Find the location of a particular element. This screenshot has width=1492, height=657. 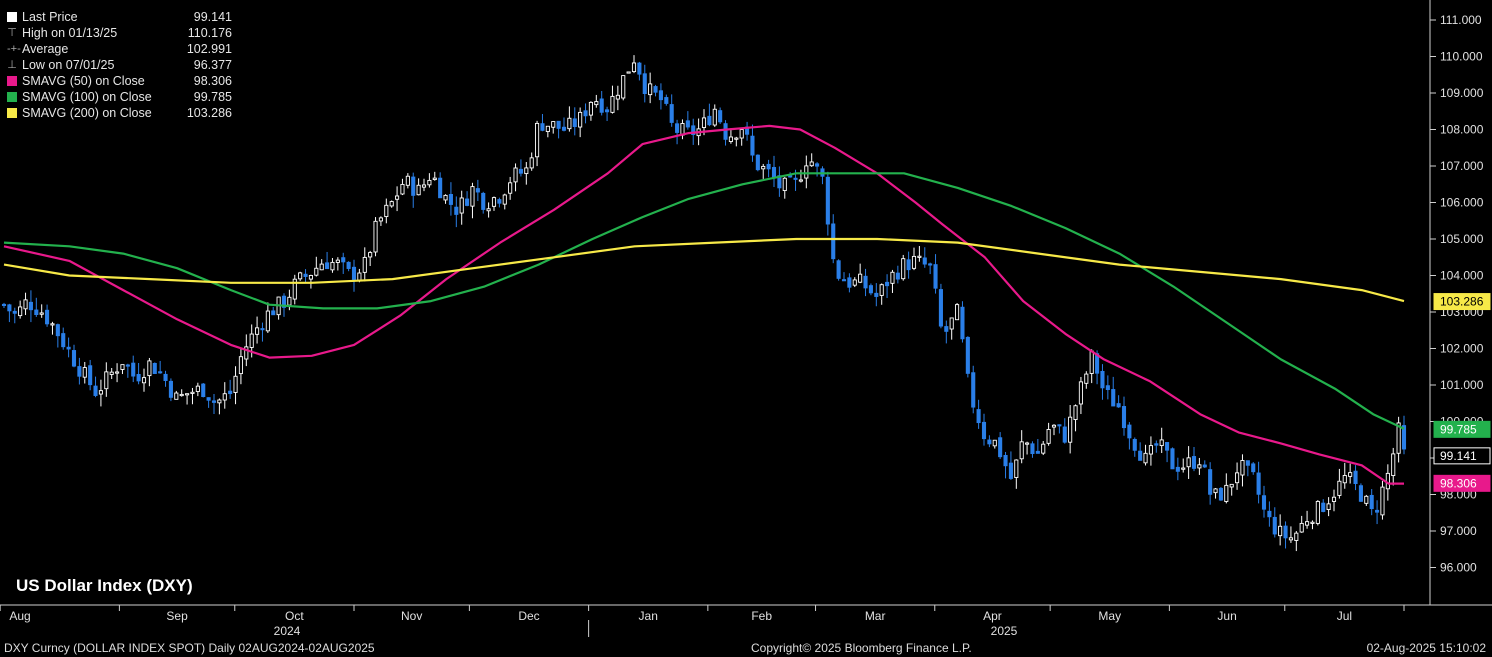

sma200-swatch is located at coordinates (12, 113).